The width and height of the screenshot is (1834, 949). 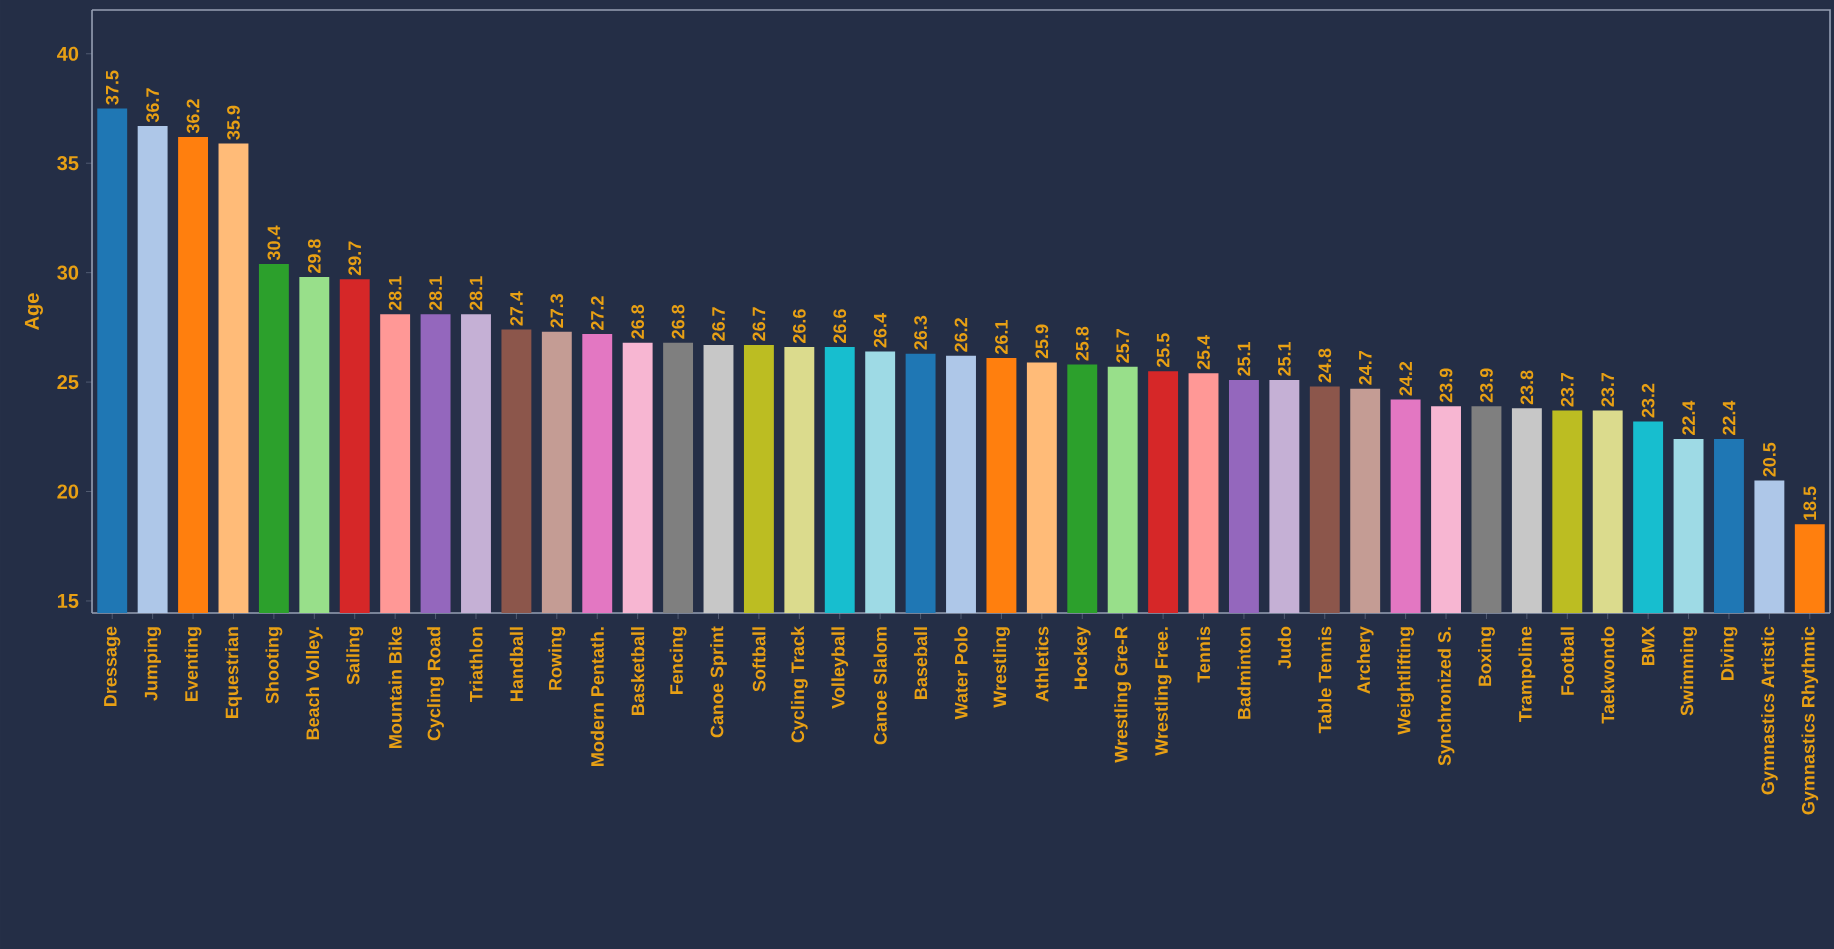 What do you see at coordinates (1406, 681) in the screenshot?
I see `x-tick-label: Weightlifting` at bounding box center [1406, 681].